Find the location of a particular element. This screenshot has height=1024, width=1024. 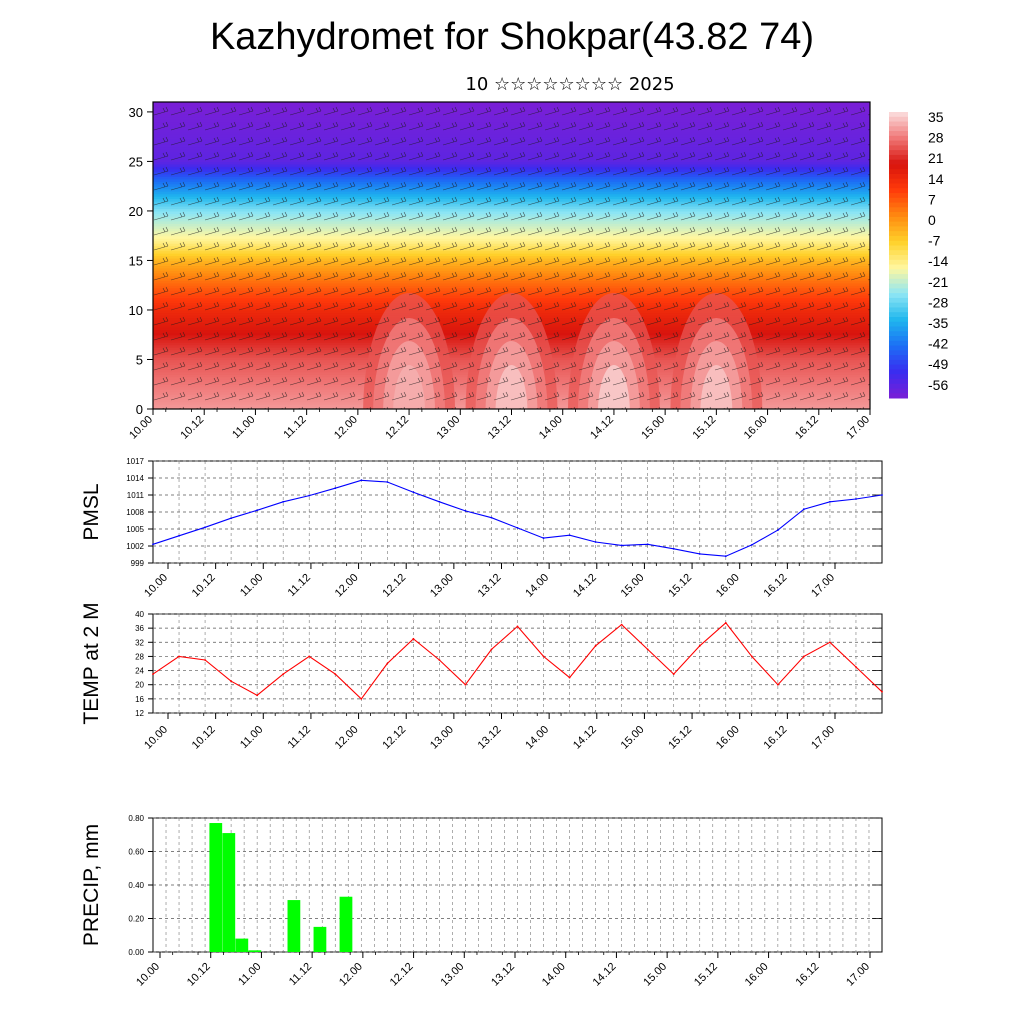

temp-y-tick-label: 36 is located at coordinates (139, 628).